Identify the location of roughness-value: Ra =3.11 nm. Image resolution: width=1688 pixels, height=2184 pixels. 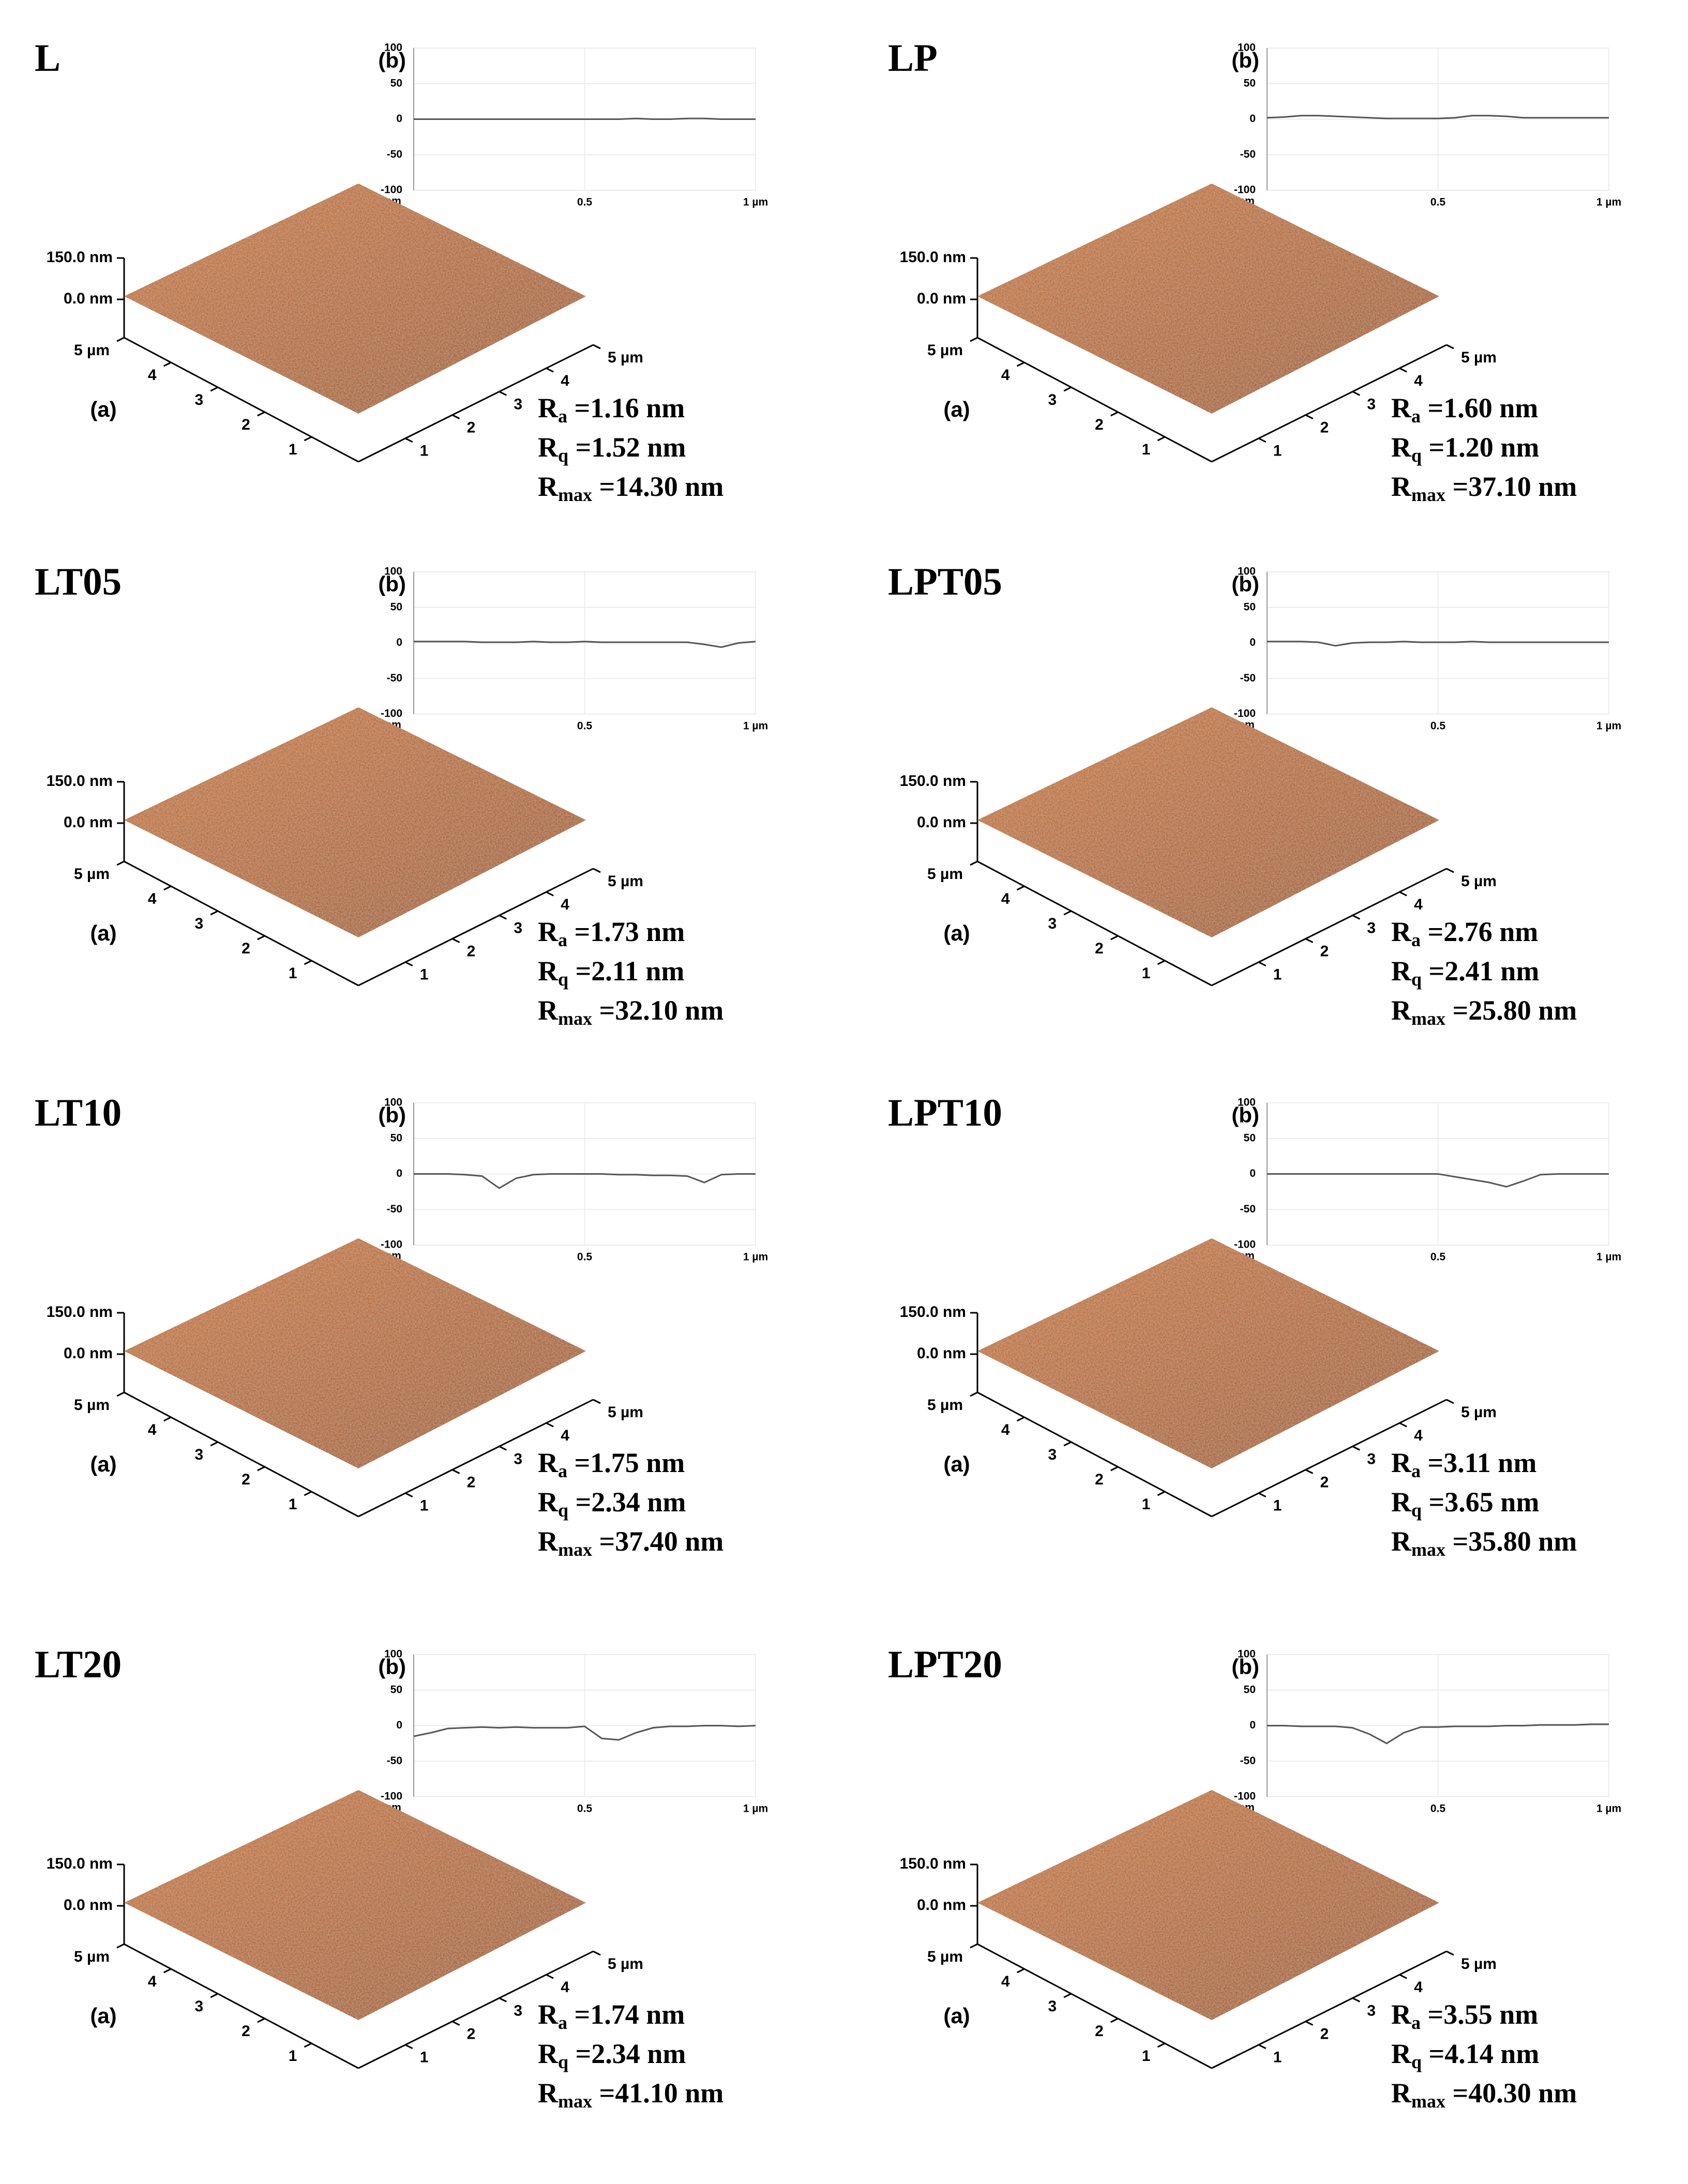
(1463, 1464).